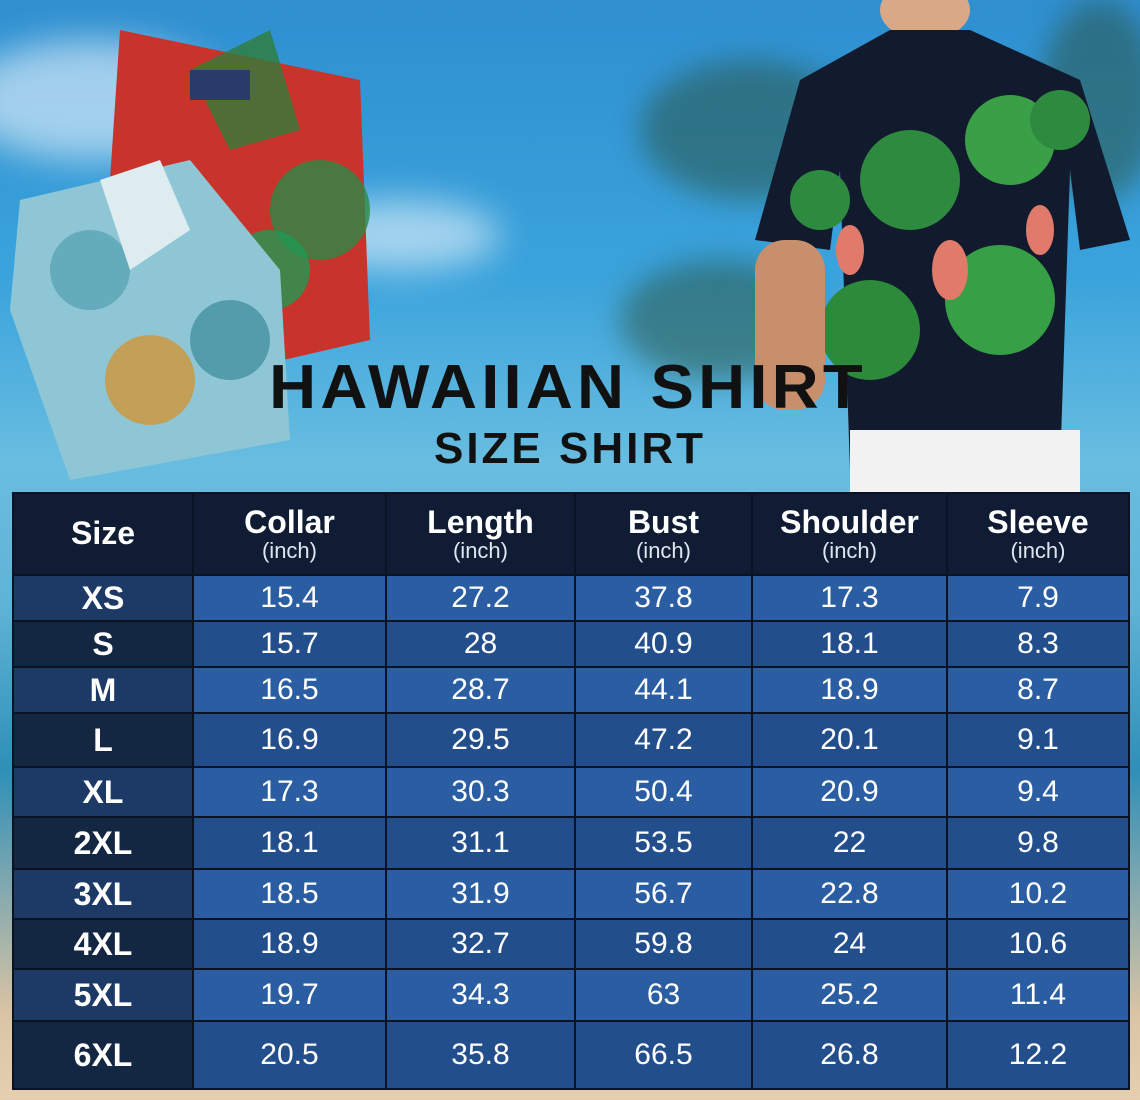 This screenshot has width=1140, height=1100. What do you see at coordinates (663, 792) in the screenshot?
I see `cell-bust: 50.4` at bounding box center [663, 792].